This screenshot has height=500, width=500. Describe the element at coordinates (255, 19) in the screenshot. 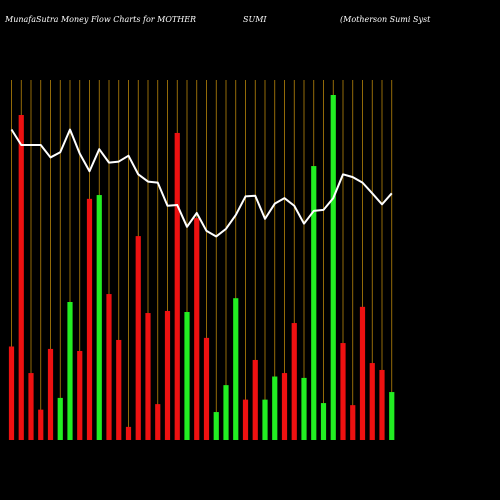

I see `title-middle: SUMI` at that location.